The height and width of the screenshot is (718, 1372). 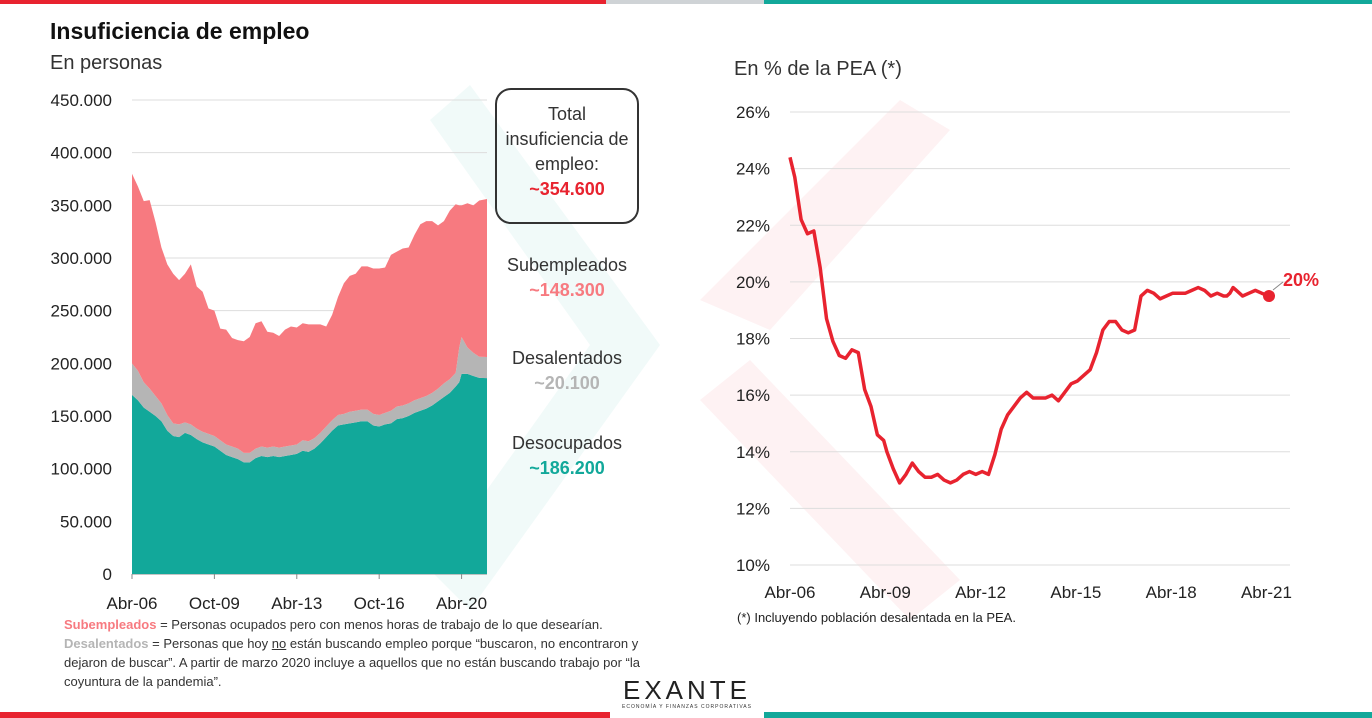 I want to click on right-y-tick-label: 14%, so click(x=753, y=452).